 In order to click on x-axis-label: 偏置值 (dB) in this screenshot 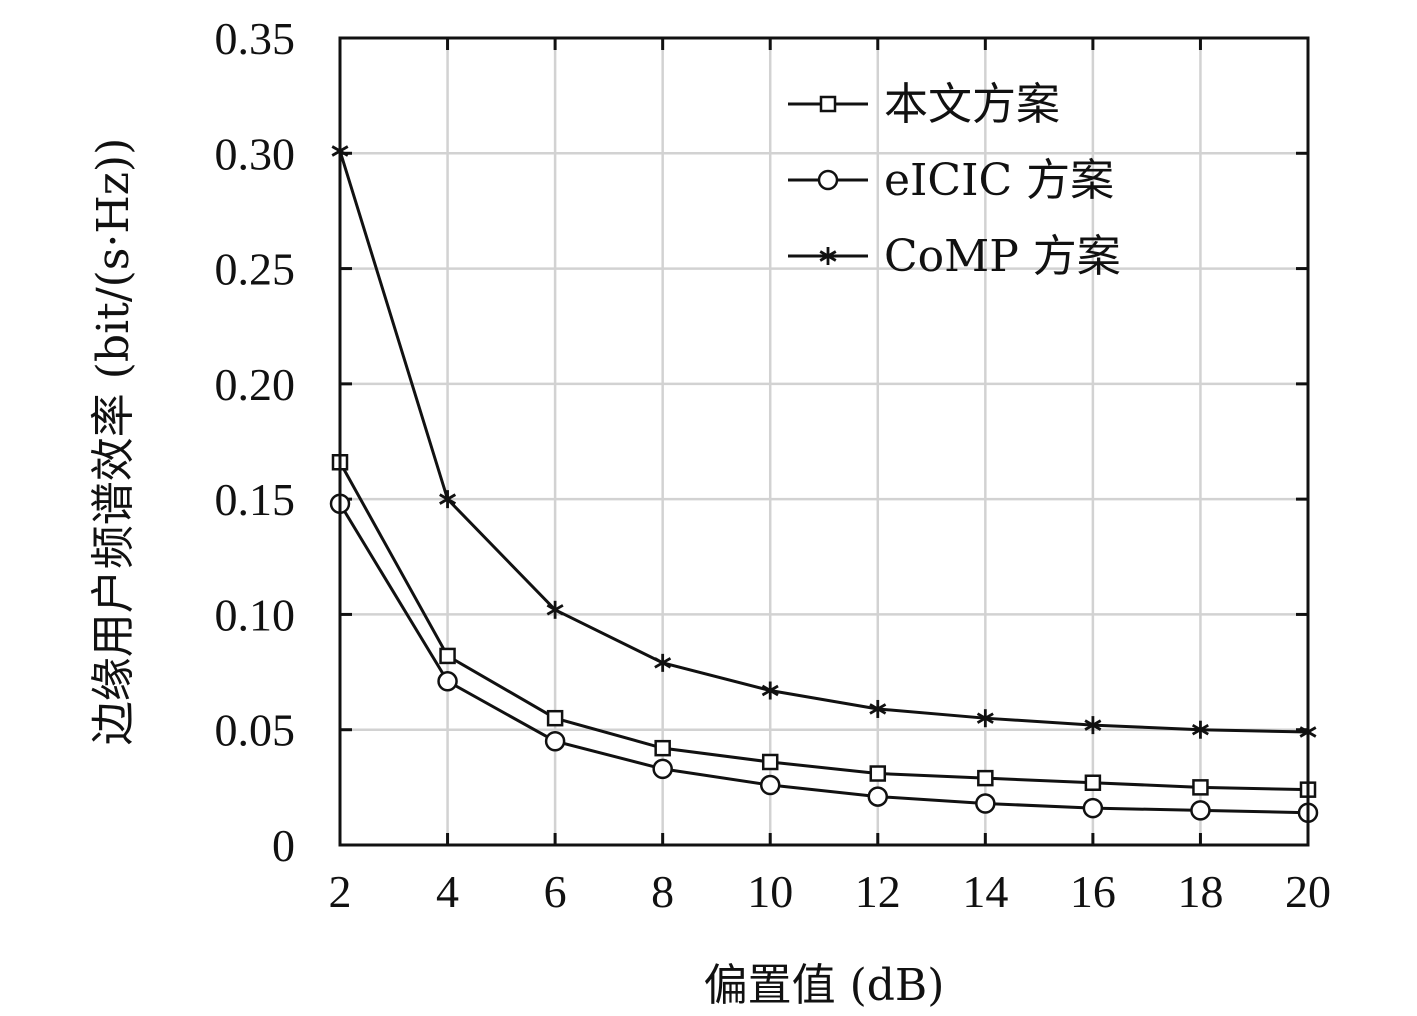, I will do `click(824, 985)`.